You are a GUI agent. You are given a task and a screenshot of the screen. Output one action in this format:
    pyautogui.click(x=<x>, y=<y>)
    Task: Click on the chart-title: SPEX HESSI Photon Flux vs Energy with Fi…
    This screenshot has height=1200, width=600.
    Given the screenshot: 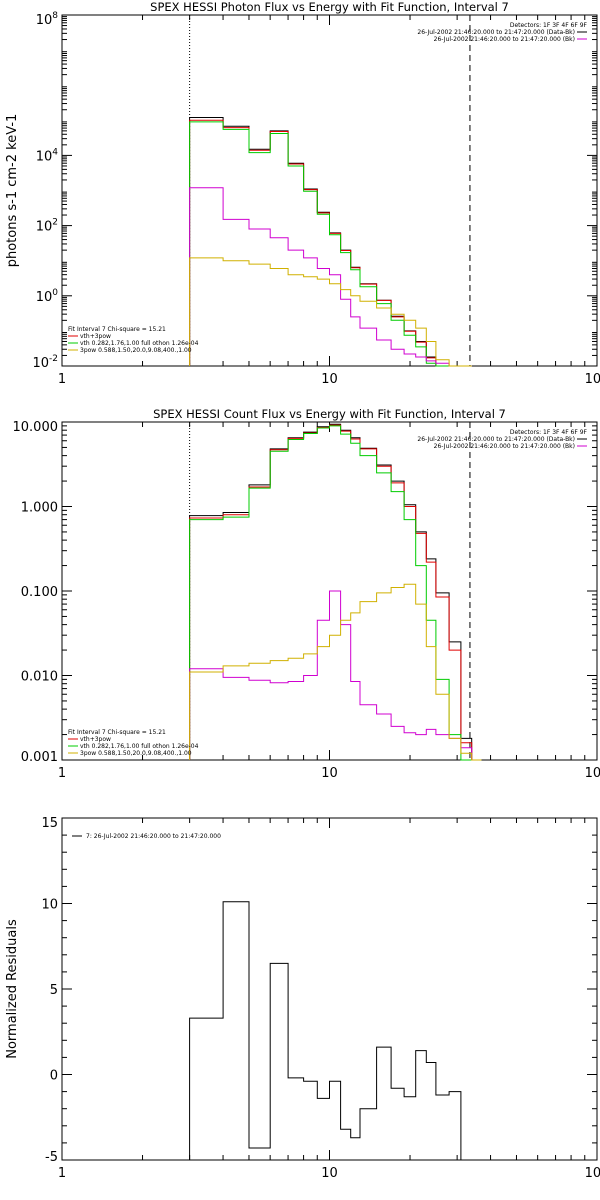 What is the action you would take?
    pyautogui.click(x=329, y=7)
    